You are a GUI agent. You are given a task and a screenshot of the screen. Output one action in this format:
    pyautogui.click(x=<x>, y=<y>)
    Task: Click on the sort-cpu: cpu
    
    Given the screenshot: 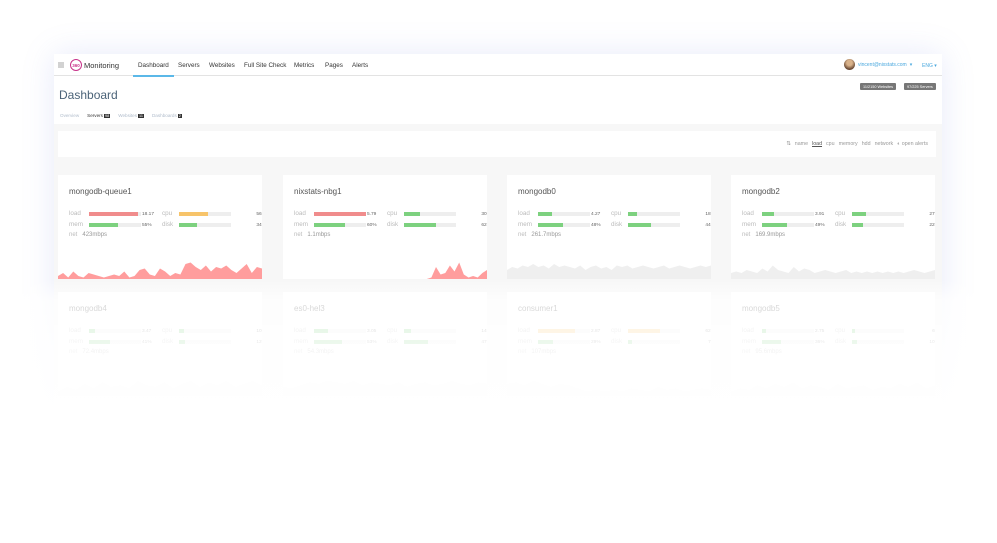 What is the action you would take?
    pyautogui.click(x=830, y=144)
    